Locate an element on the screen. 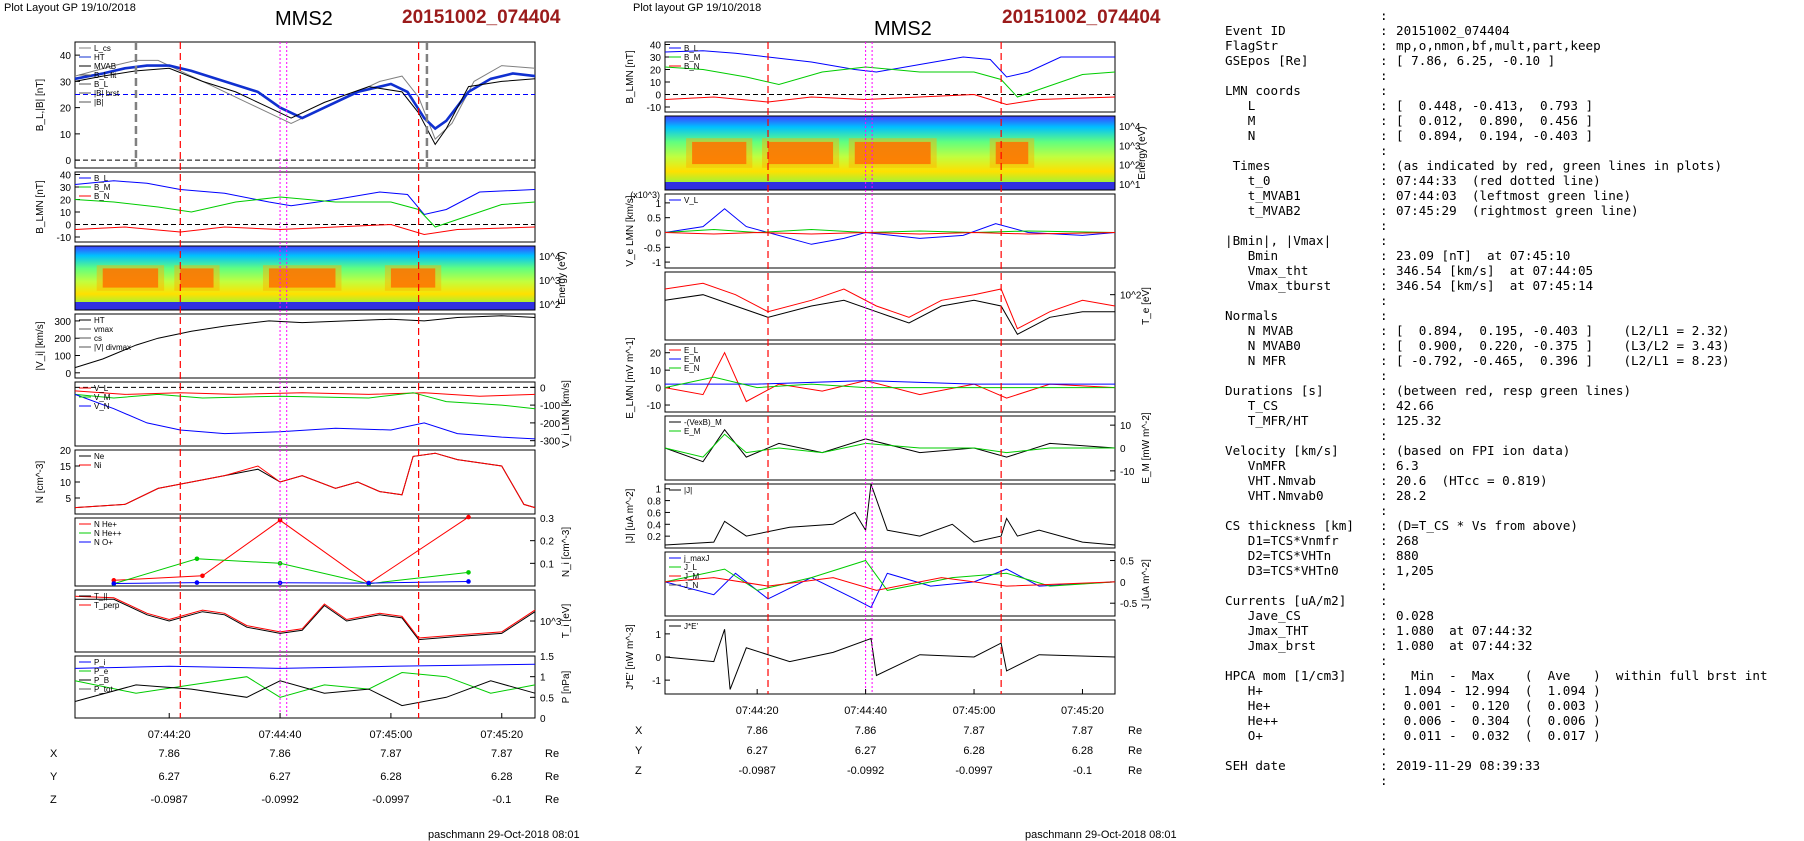 This screenshot has height=841, width=1804. summary-key: O+ is located at coordinates (1244, 735).